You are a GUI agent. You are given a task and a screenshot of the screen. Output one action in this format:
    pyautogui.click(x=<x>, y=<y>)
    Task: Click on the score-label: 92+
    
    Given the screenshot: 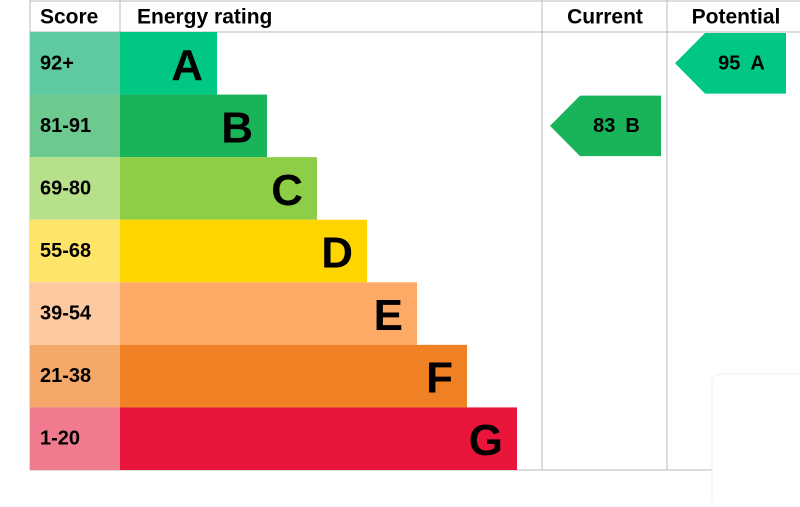 What is the action you would take?
    pyautogui.click(x=57, y=63)
    